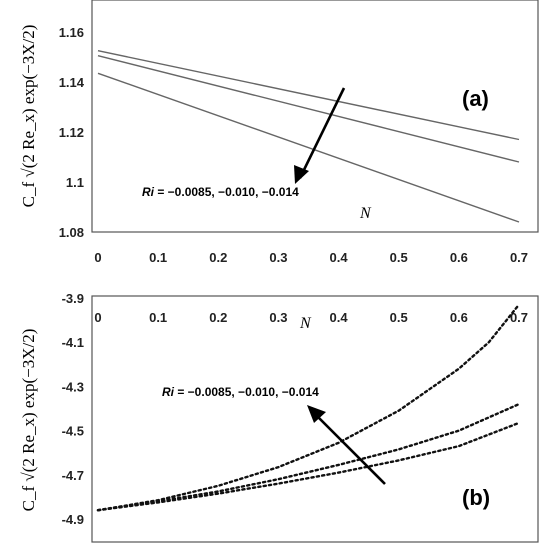  Describe the element at coordinates (459, 257) in the screenshot. I see `panel-a-x-tick-6: 0.6` at that location.